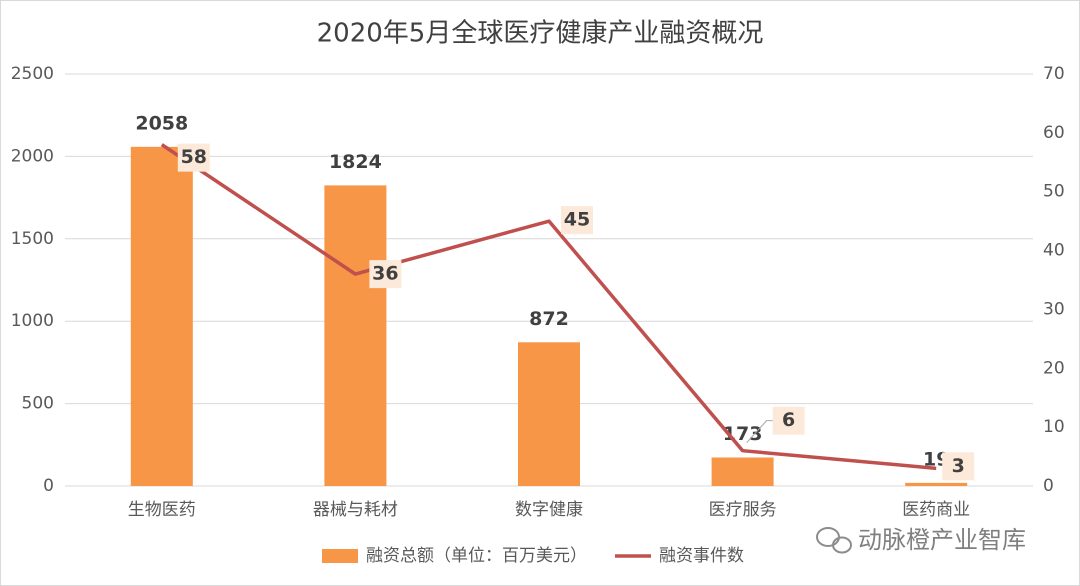  I want to click on y-tick-label: 500, so click(38, 404).